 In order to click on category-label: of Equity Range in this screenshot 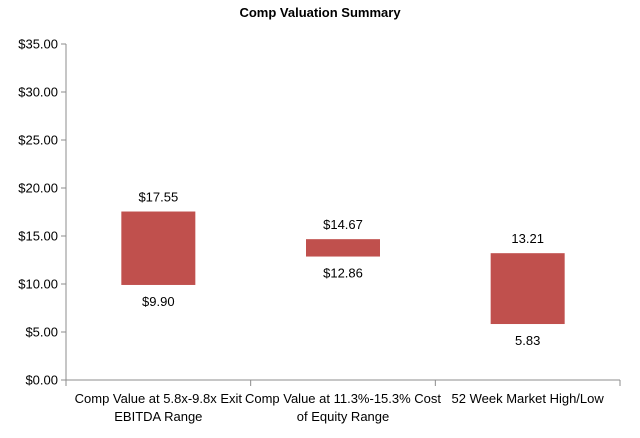, I will do `click(343, 416)`.